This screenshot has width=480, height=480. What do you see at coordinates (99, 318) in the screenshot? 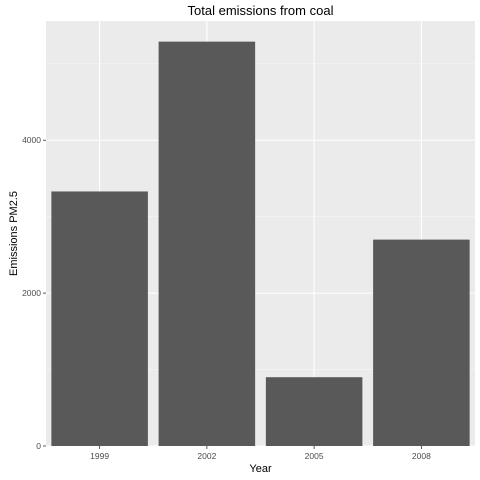
I see `bar-1999` at bounding box center [99, 318].